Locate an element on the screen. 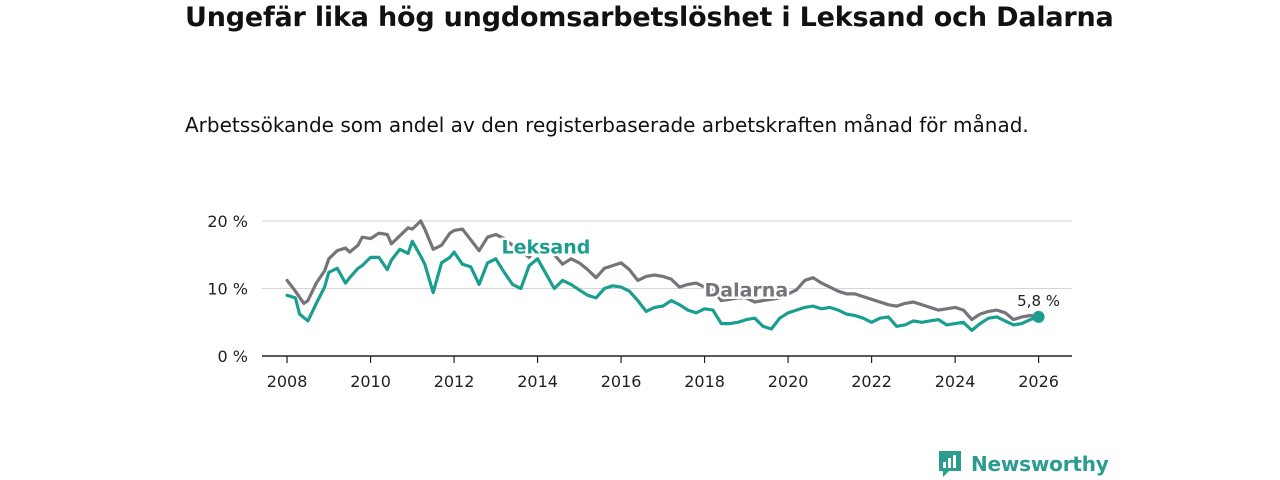 The height and width of the screenshot is (480, 1280). end-point-marker is located at coordinates (1038, 316).